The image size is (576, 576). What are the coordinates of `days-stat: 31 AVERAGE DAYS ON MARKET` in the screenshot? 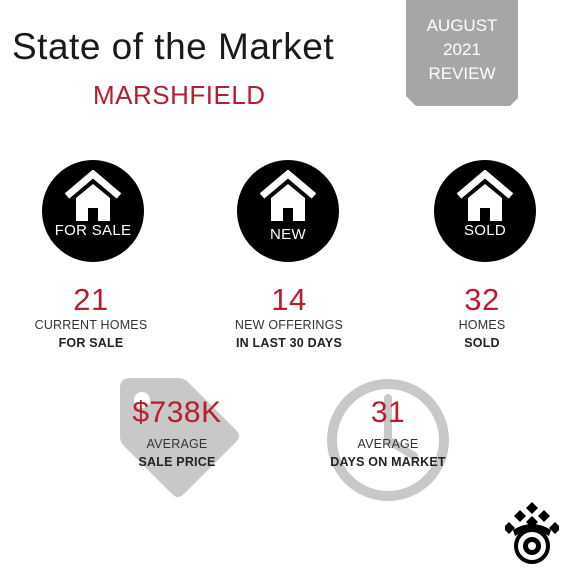 It's located at (388, 434).